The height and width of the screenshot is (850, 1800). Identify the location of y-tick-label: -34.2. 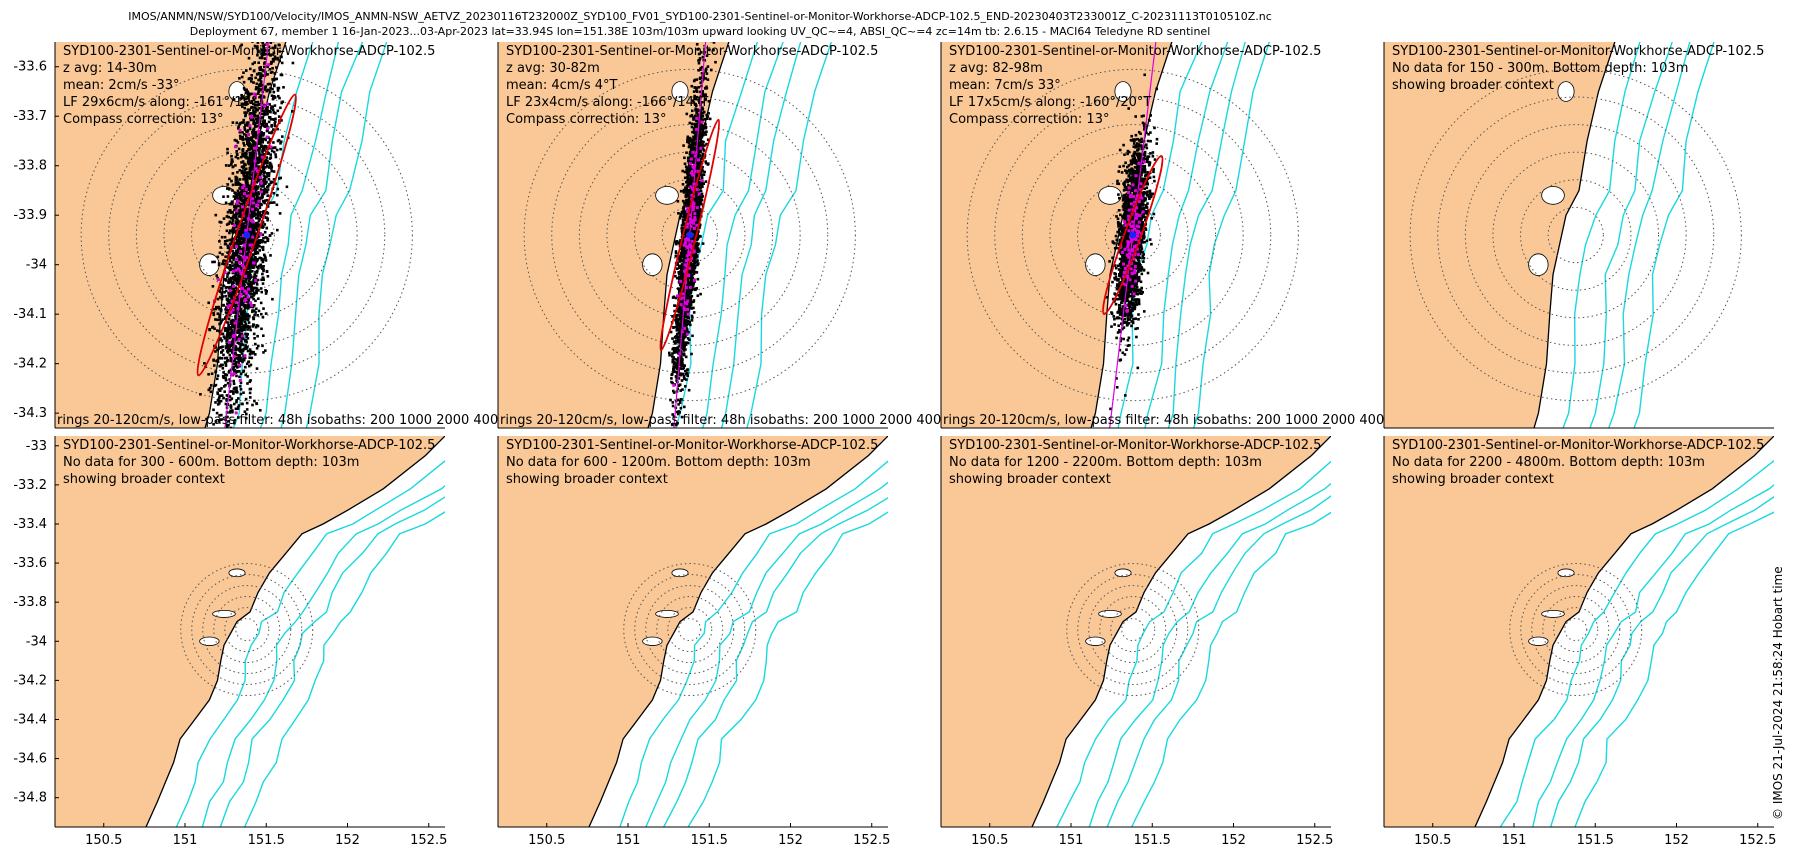
(30, 364).